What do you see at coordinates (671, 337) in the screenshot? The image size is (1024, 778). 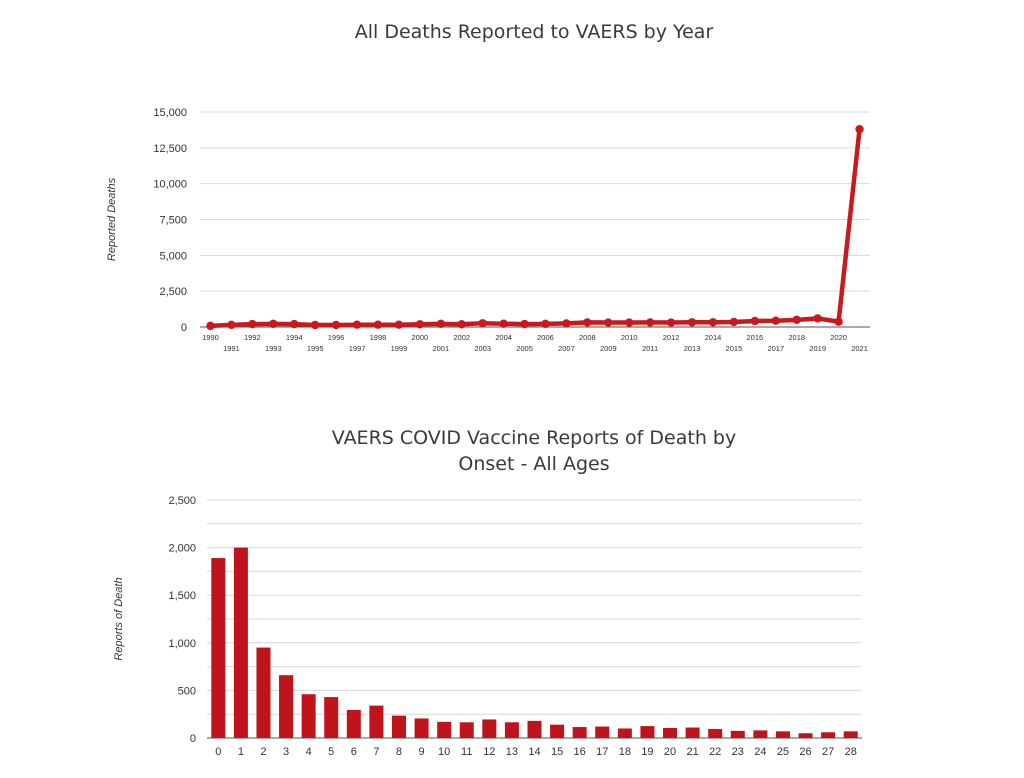 I see `x-tick-label: 2012` at bounding box center [671, 337].